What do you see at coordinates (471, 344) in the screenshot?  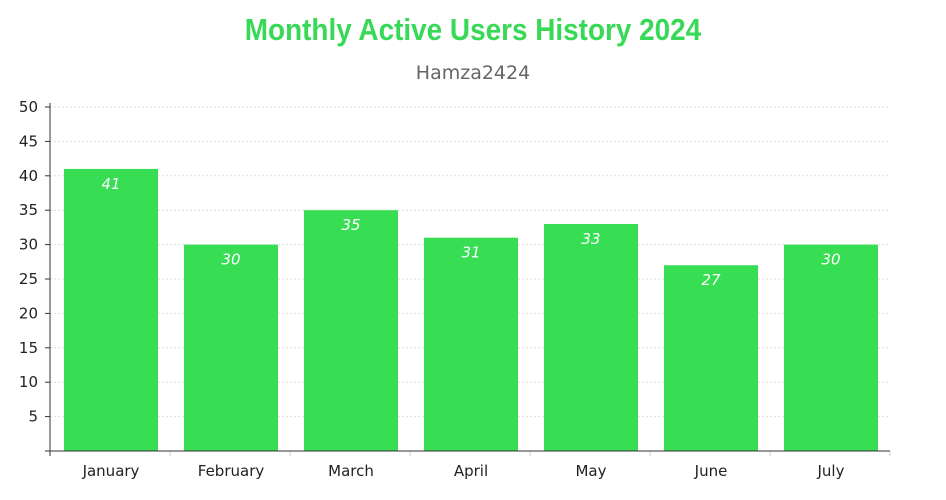 I see `bar-april` at bounding box center [471, 344].